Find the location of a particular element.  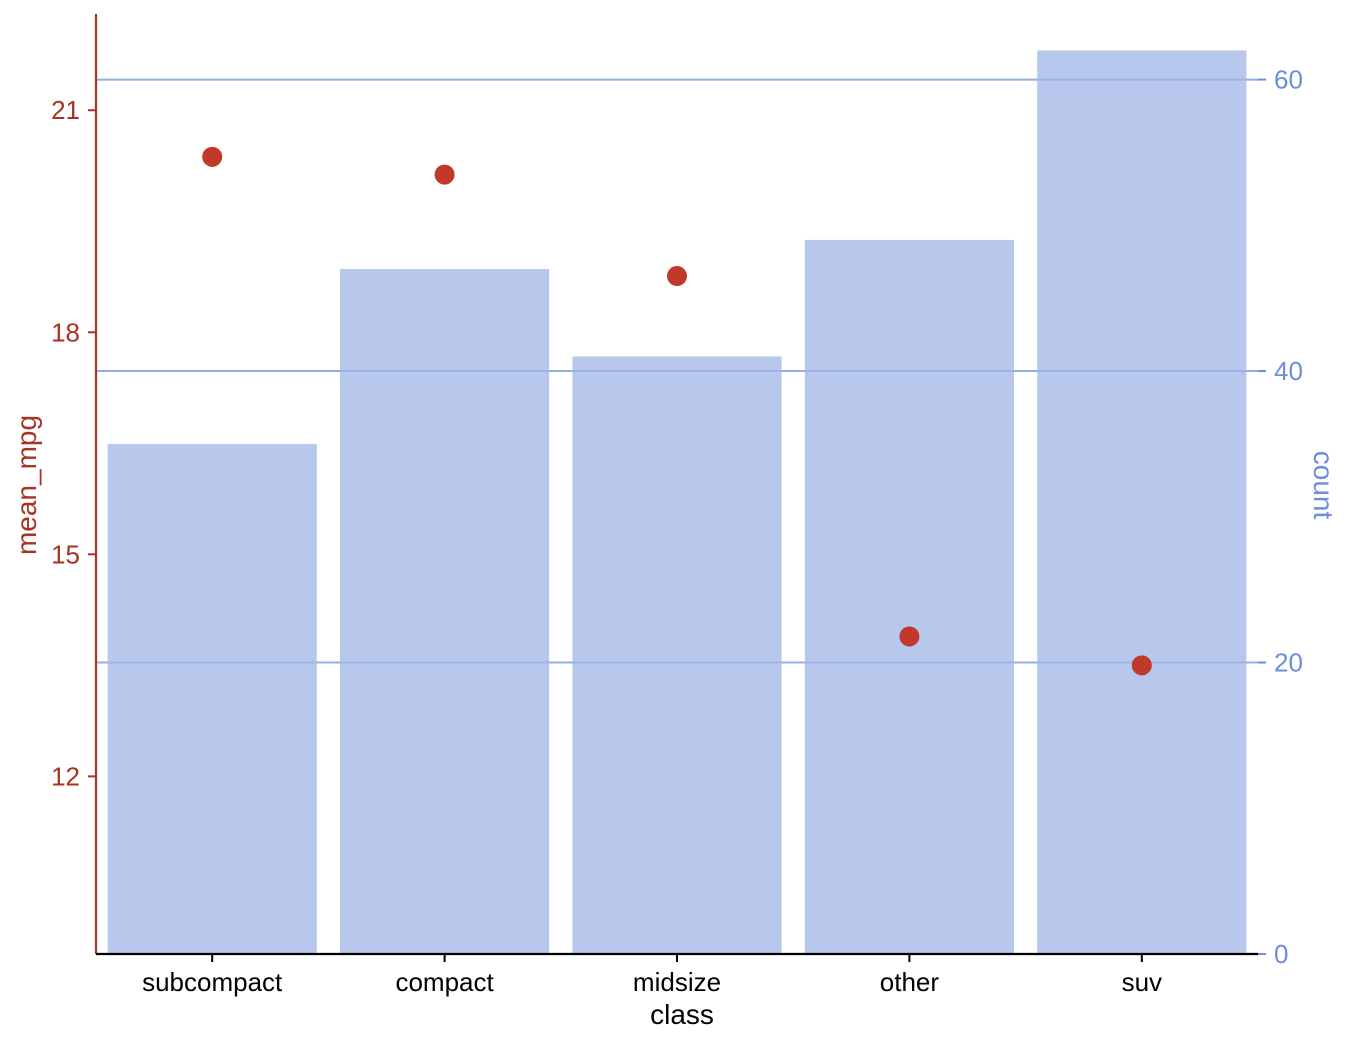

bar-compact is located at coordinates (445, 611).